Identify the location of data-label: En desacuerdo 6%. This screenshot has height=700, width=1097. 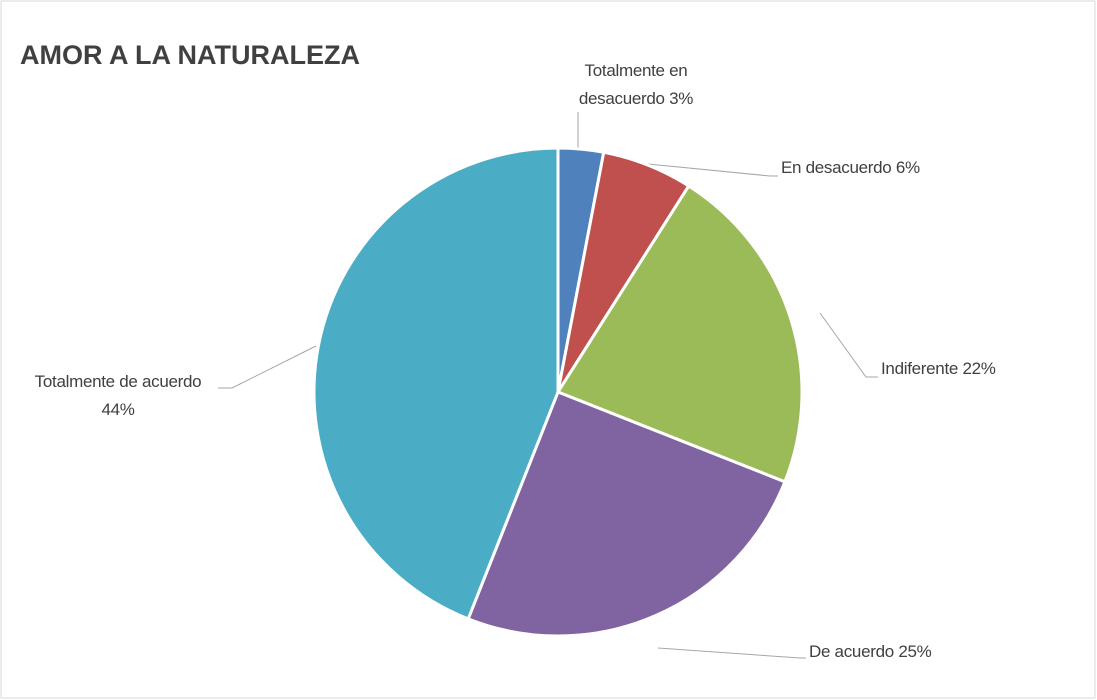
(881, 168).